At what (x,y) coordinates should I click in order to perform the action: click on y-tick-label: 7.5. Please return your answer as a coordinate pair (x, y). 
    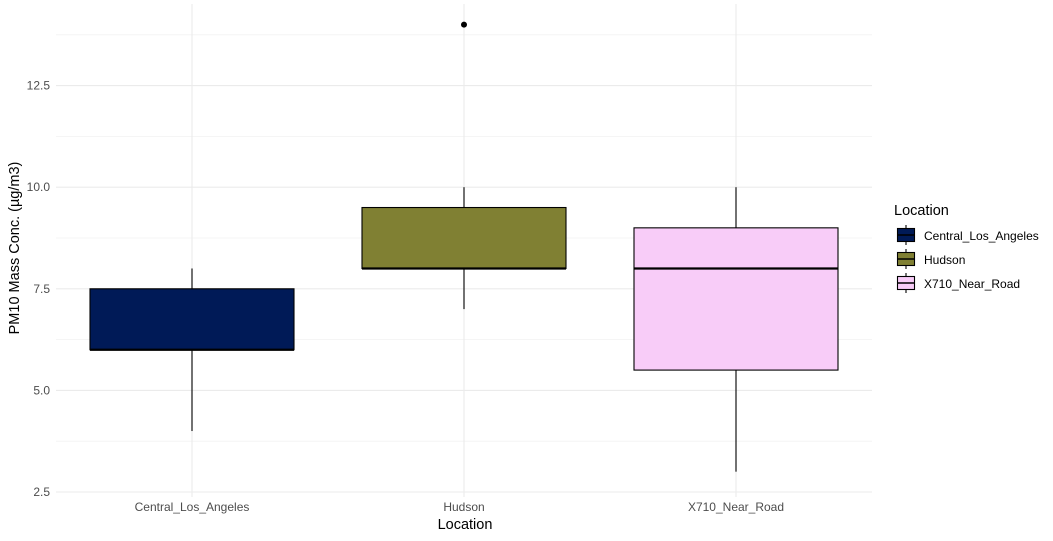
    Looking at the image, I should click on (41, 289).